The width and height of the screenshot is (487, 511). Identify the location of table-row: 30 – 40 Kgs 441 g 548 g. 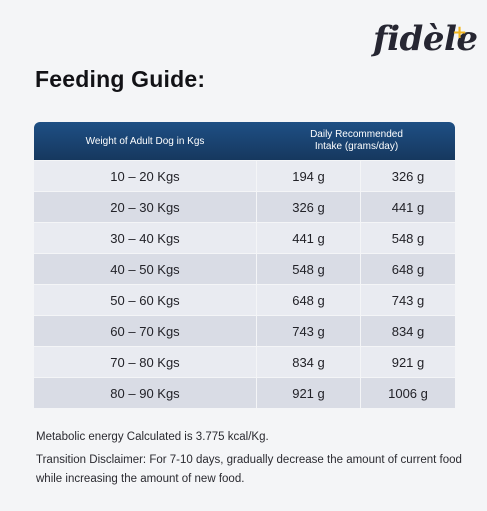
(244, 237).